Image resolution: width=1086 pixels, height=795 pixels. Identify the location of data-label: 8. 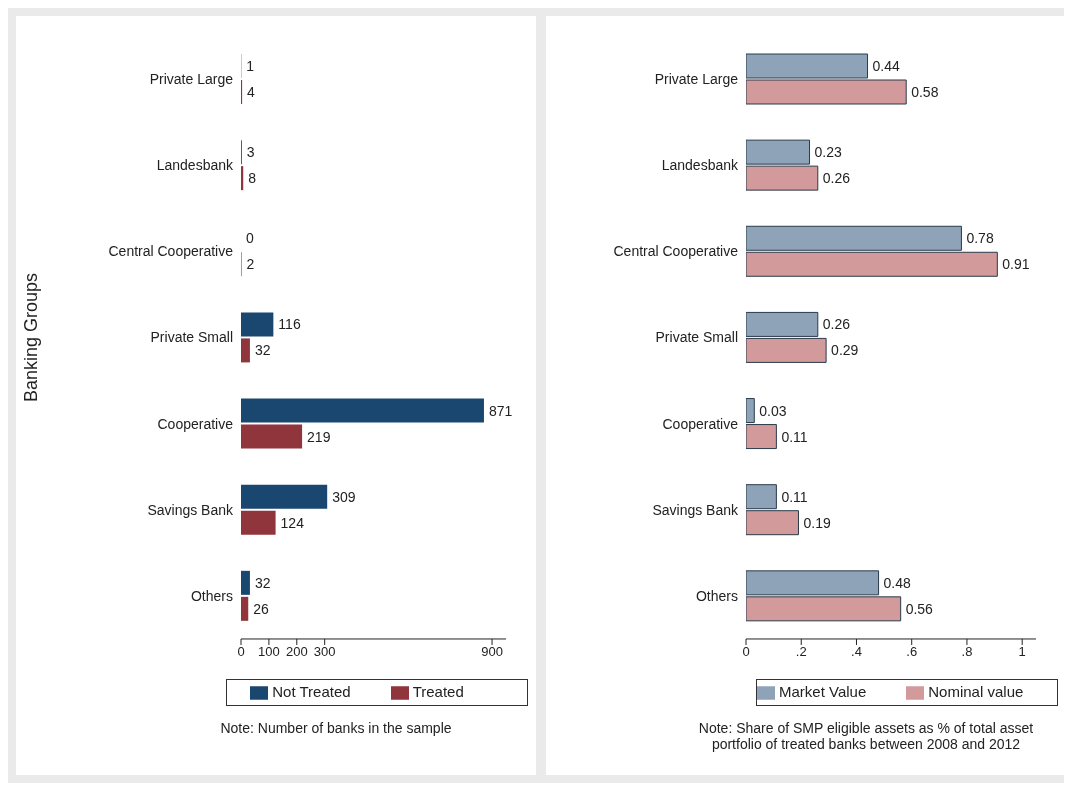
(252, 178).